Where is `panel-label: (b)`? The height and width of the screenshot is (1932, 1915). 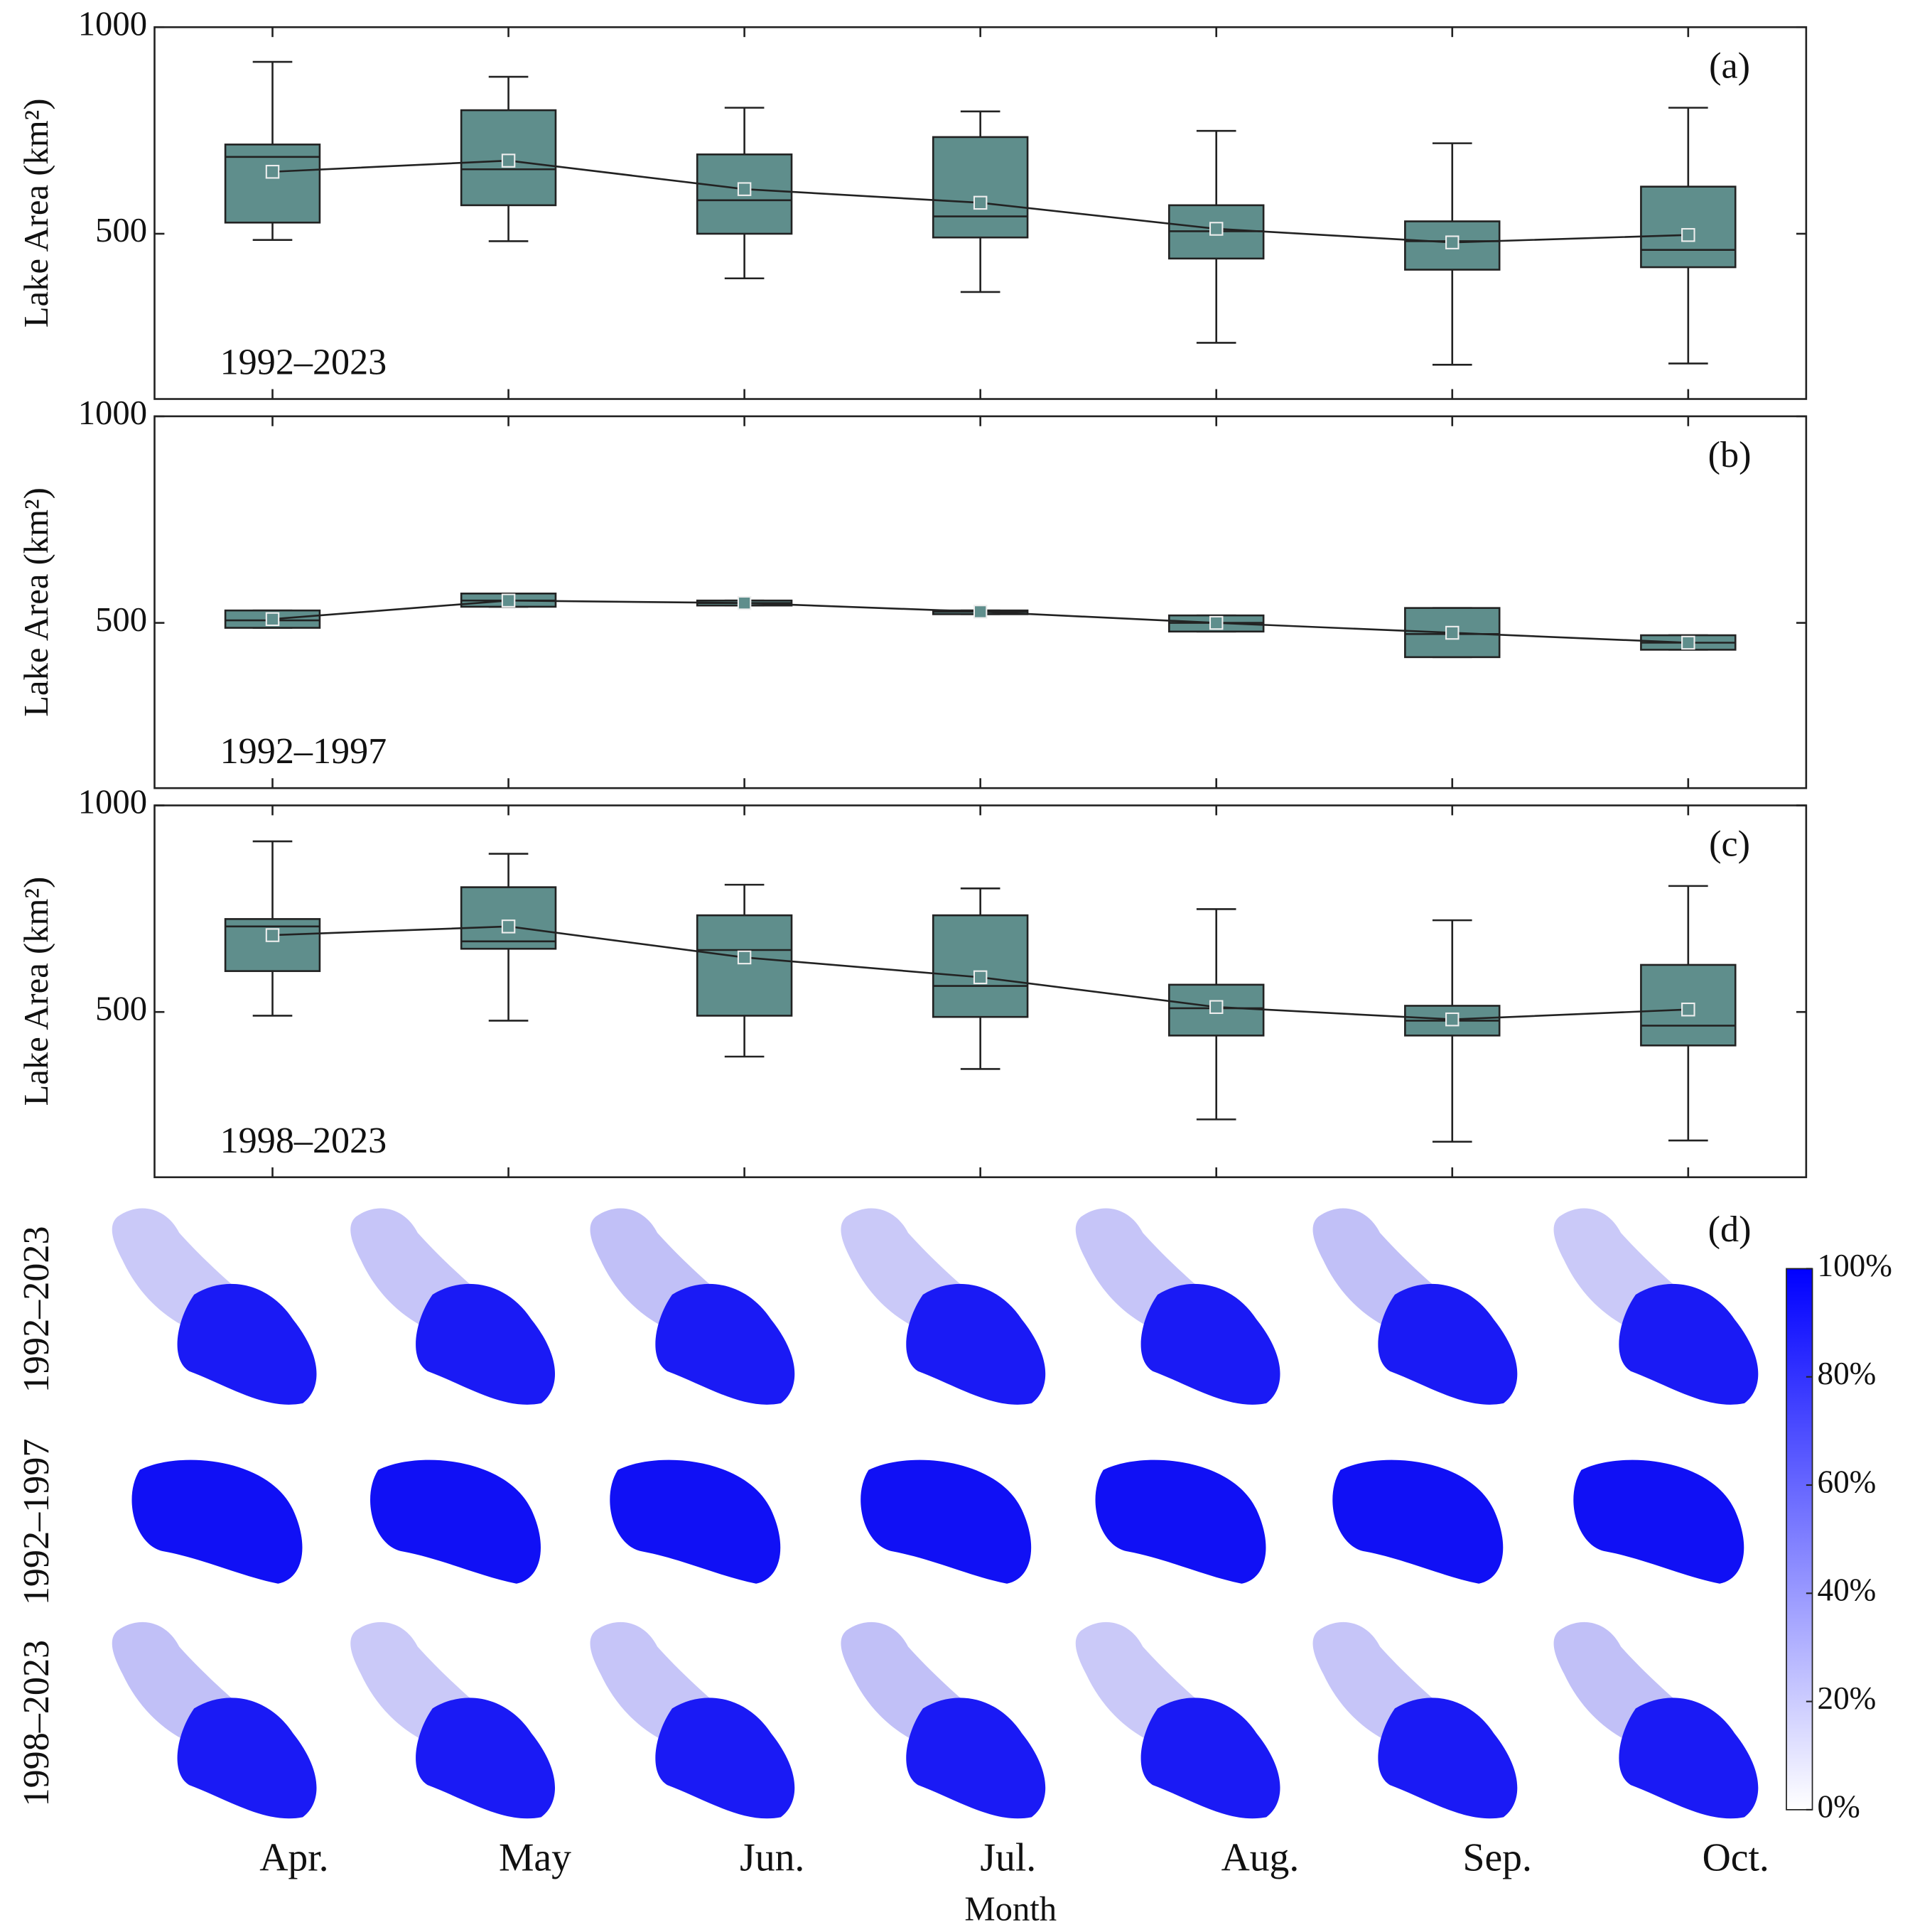
panel-label: (b) is located at coordinates (1730, 455).